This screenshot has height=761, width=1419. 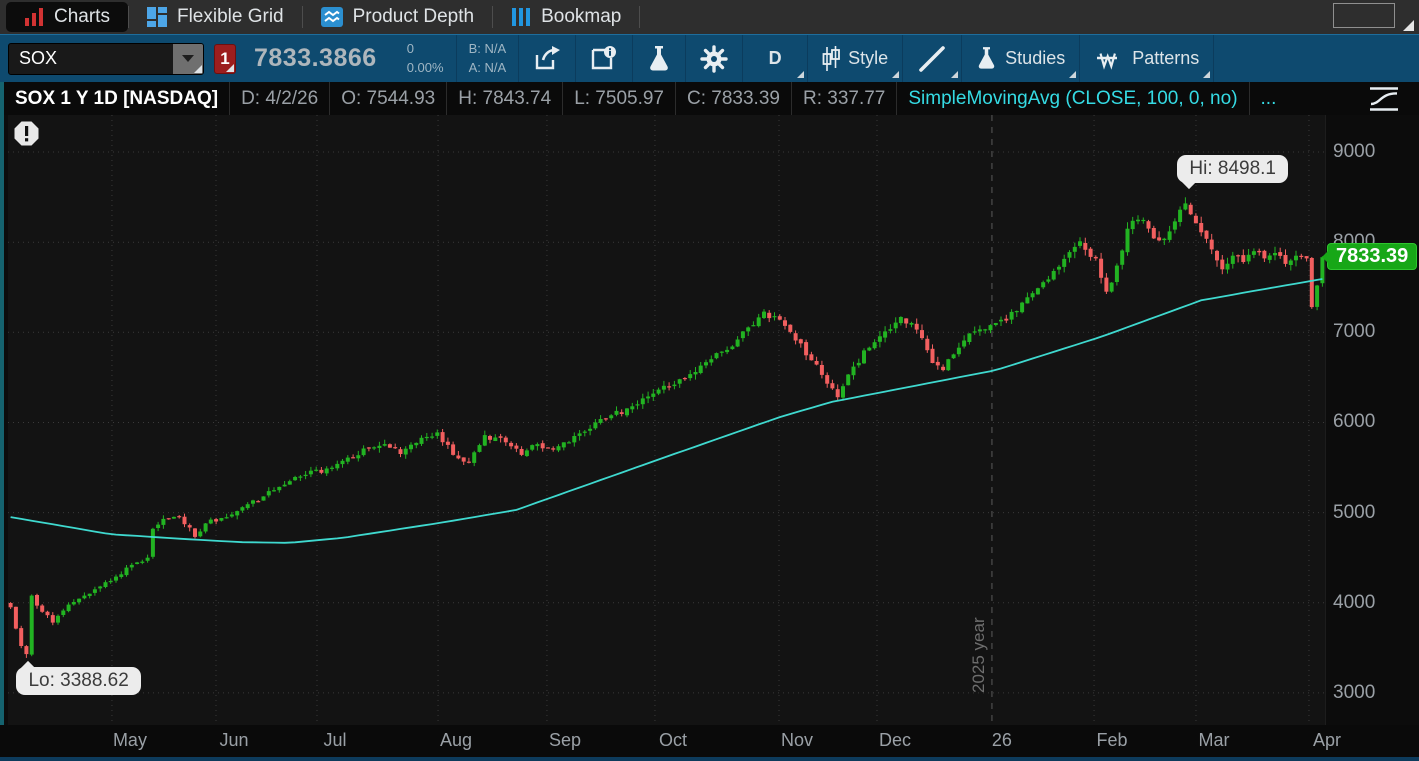 What do you see at coordinates (425, 67) in the screenshot?
I see `change-percent: 0.00%` at bounding box center [425, 67].